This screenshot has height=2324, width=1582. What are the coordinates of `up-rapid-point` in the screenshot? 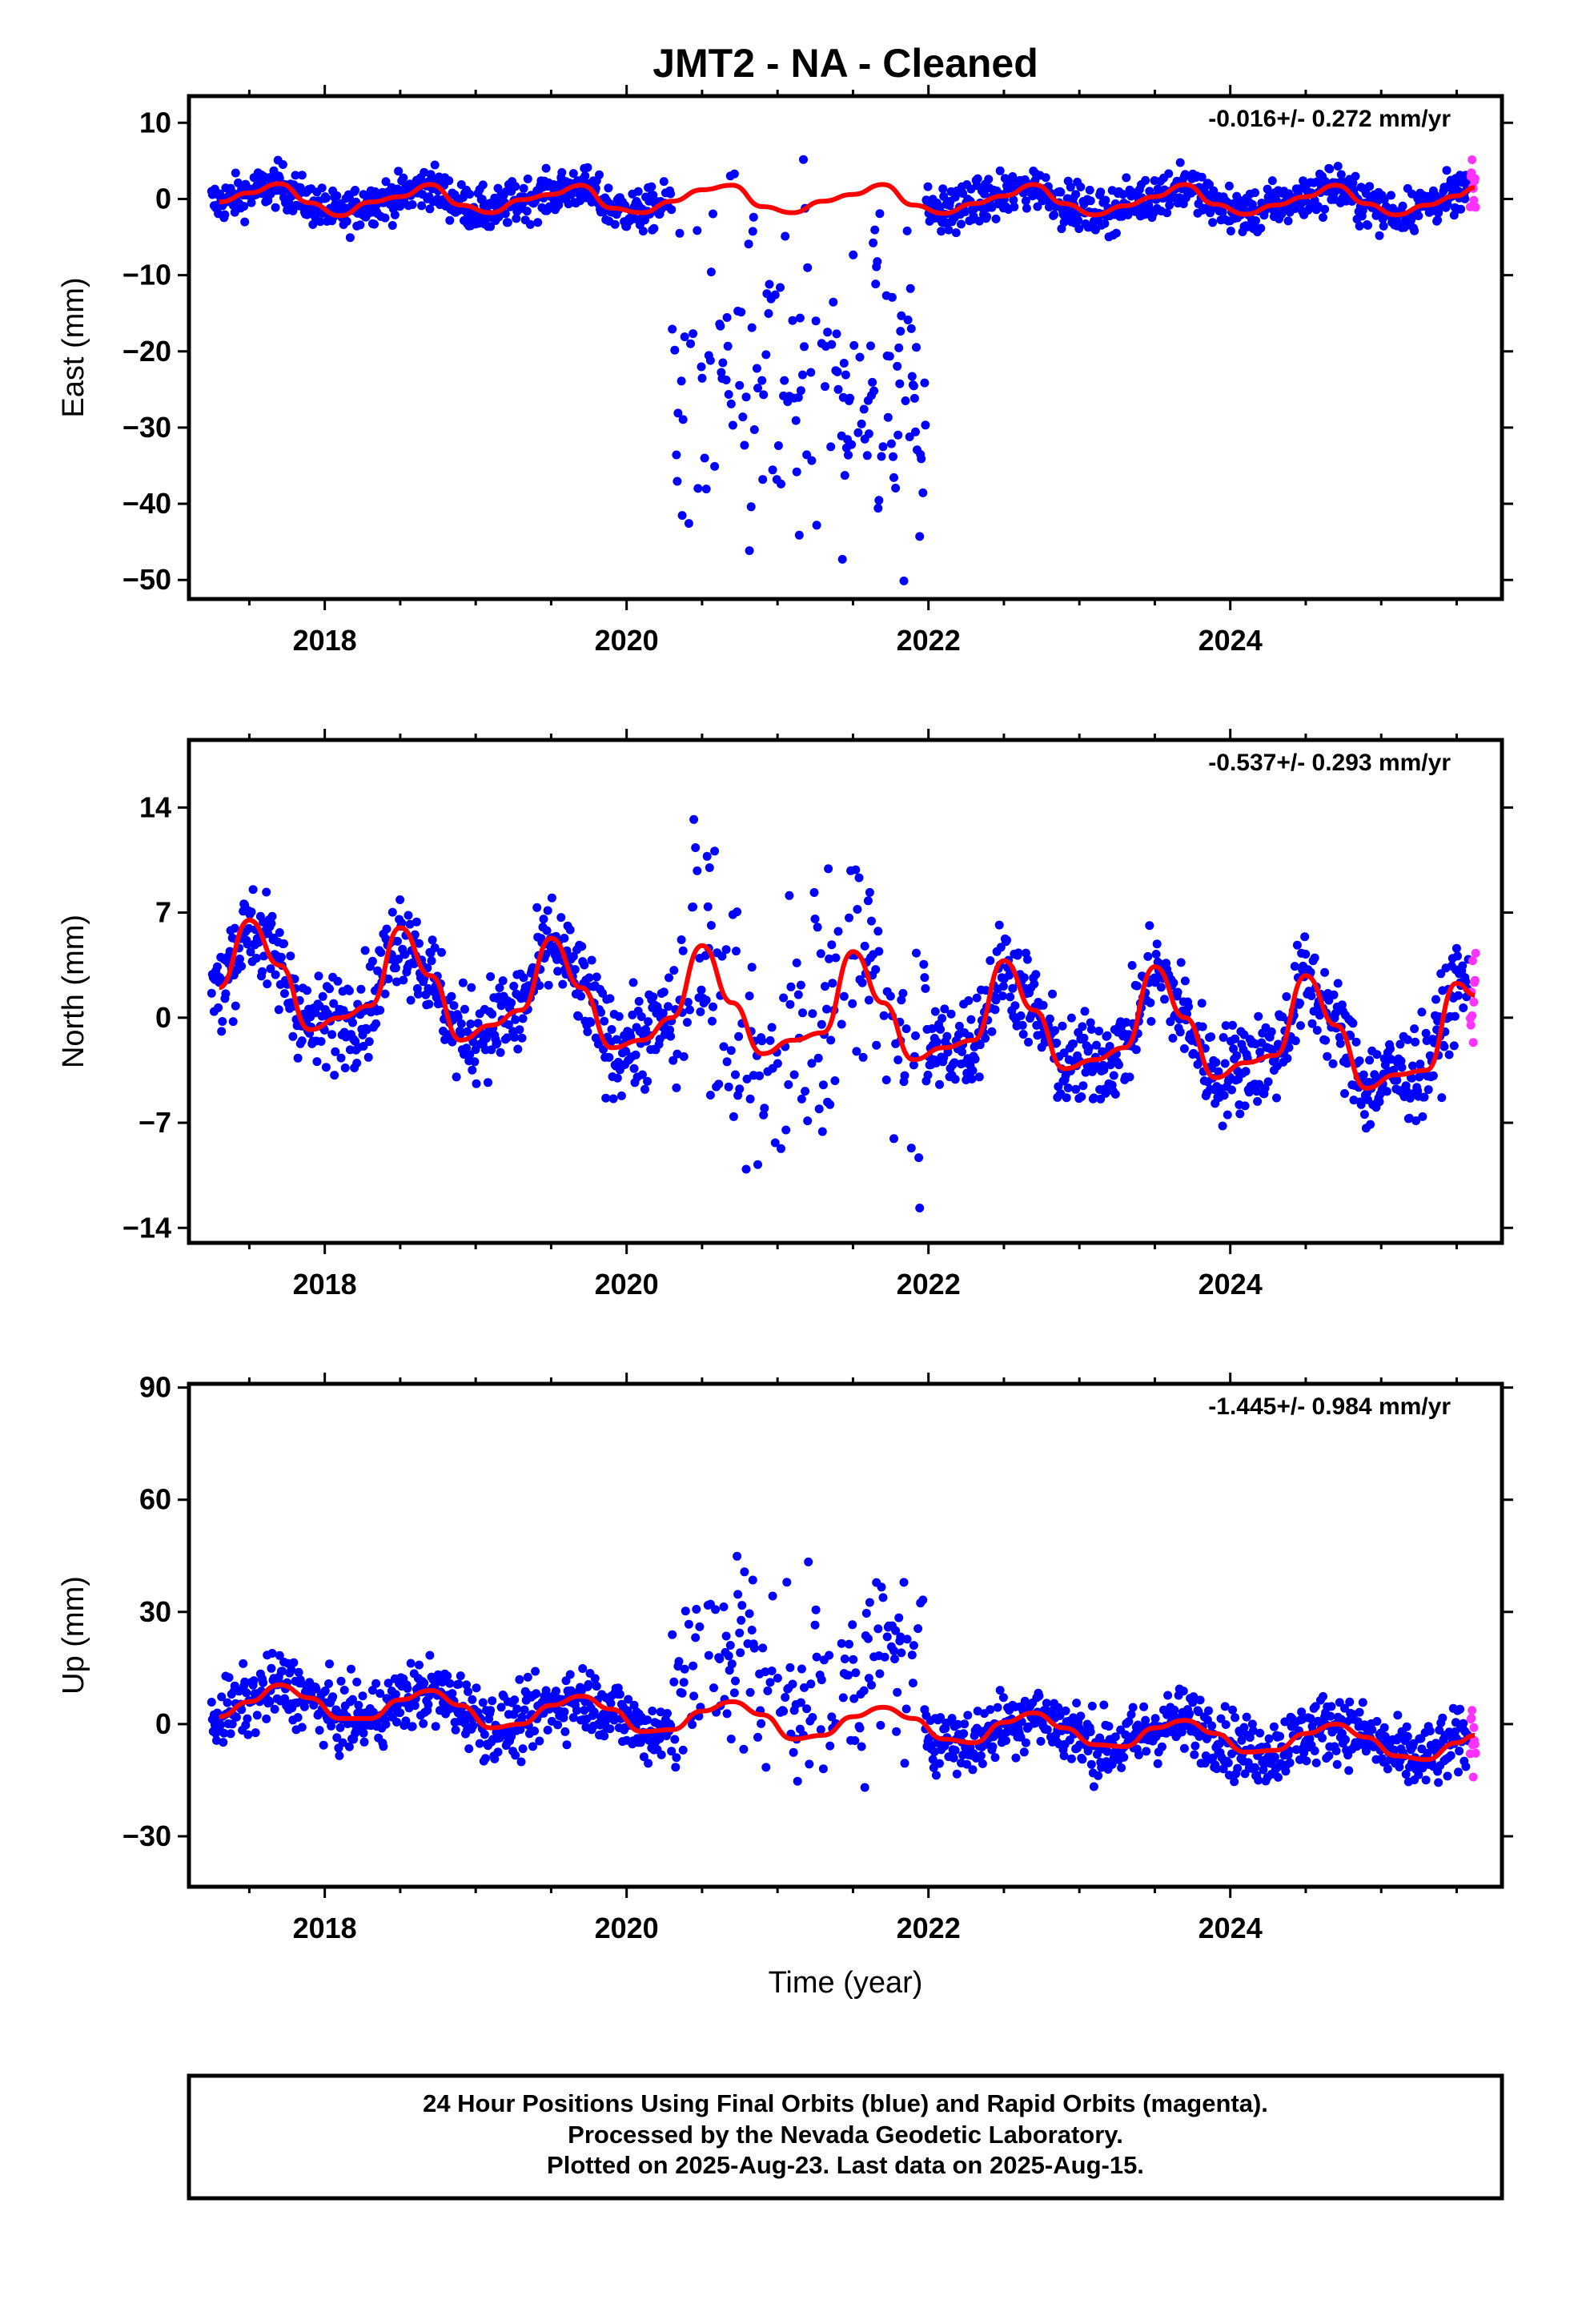 It's located at (1471, 1718).